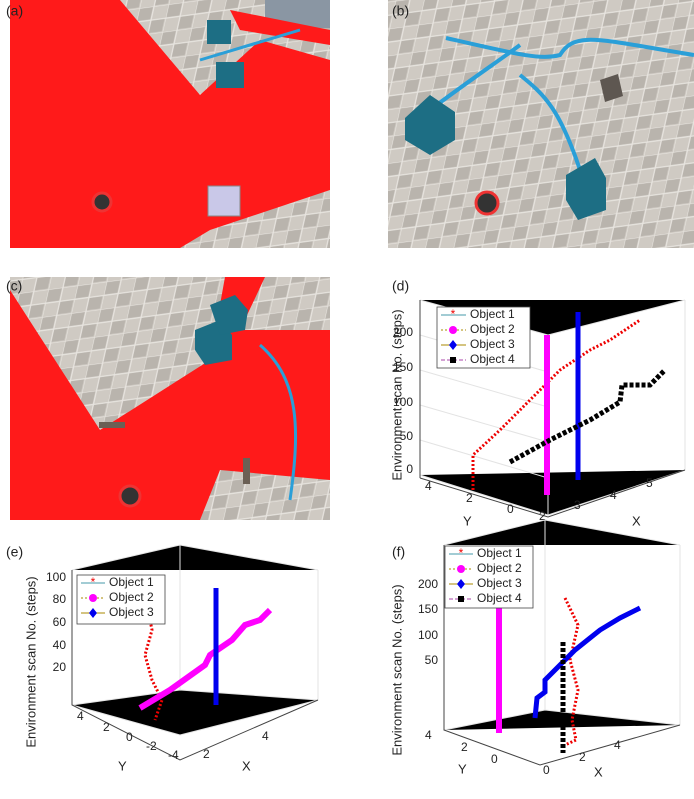  I want to click on z-tick: 60, so click(60, 622).